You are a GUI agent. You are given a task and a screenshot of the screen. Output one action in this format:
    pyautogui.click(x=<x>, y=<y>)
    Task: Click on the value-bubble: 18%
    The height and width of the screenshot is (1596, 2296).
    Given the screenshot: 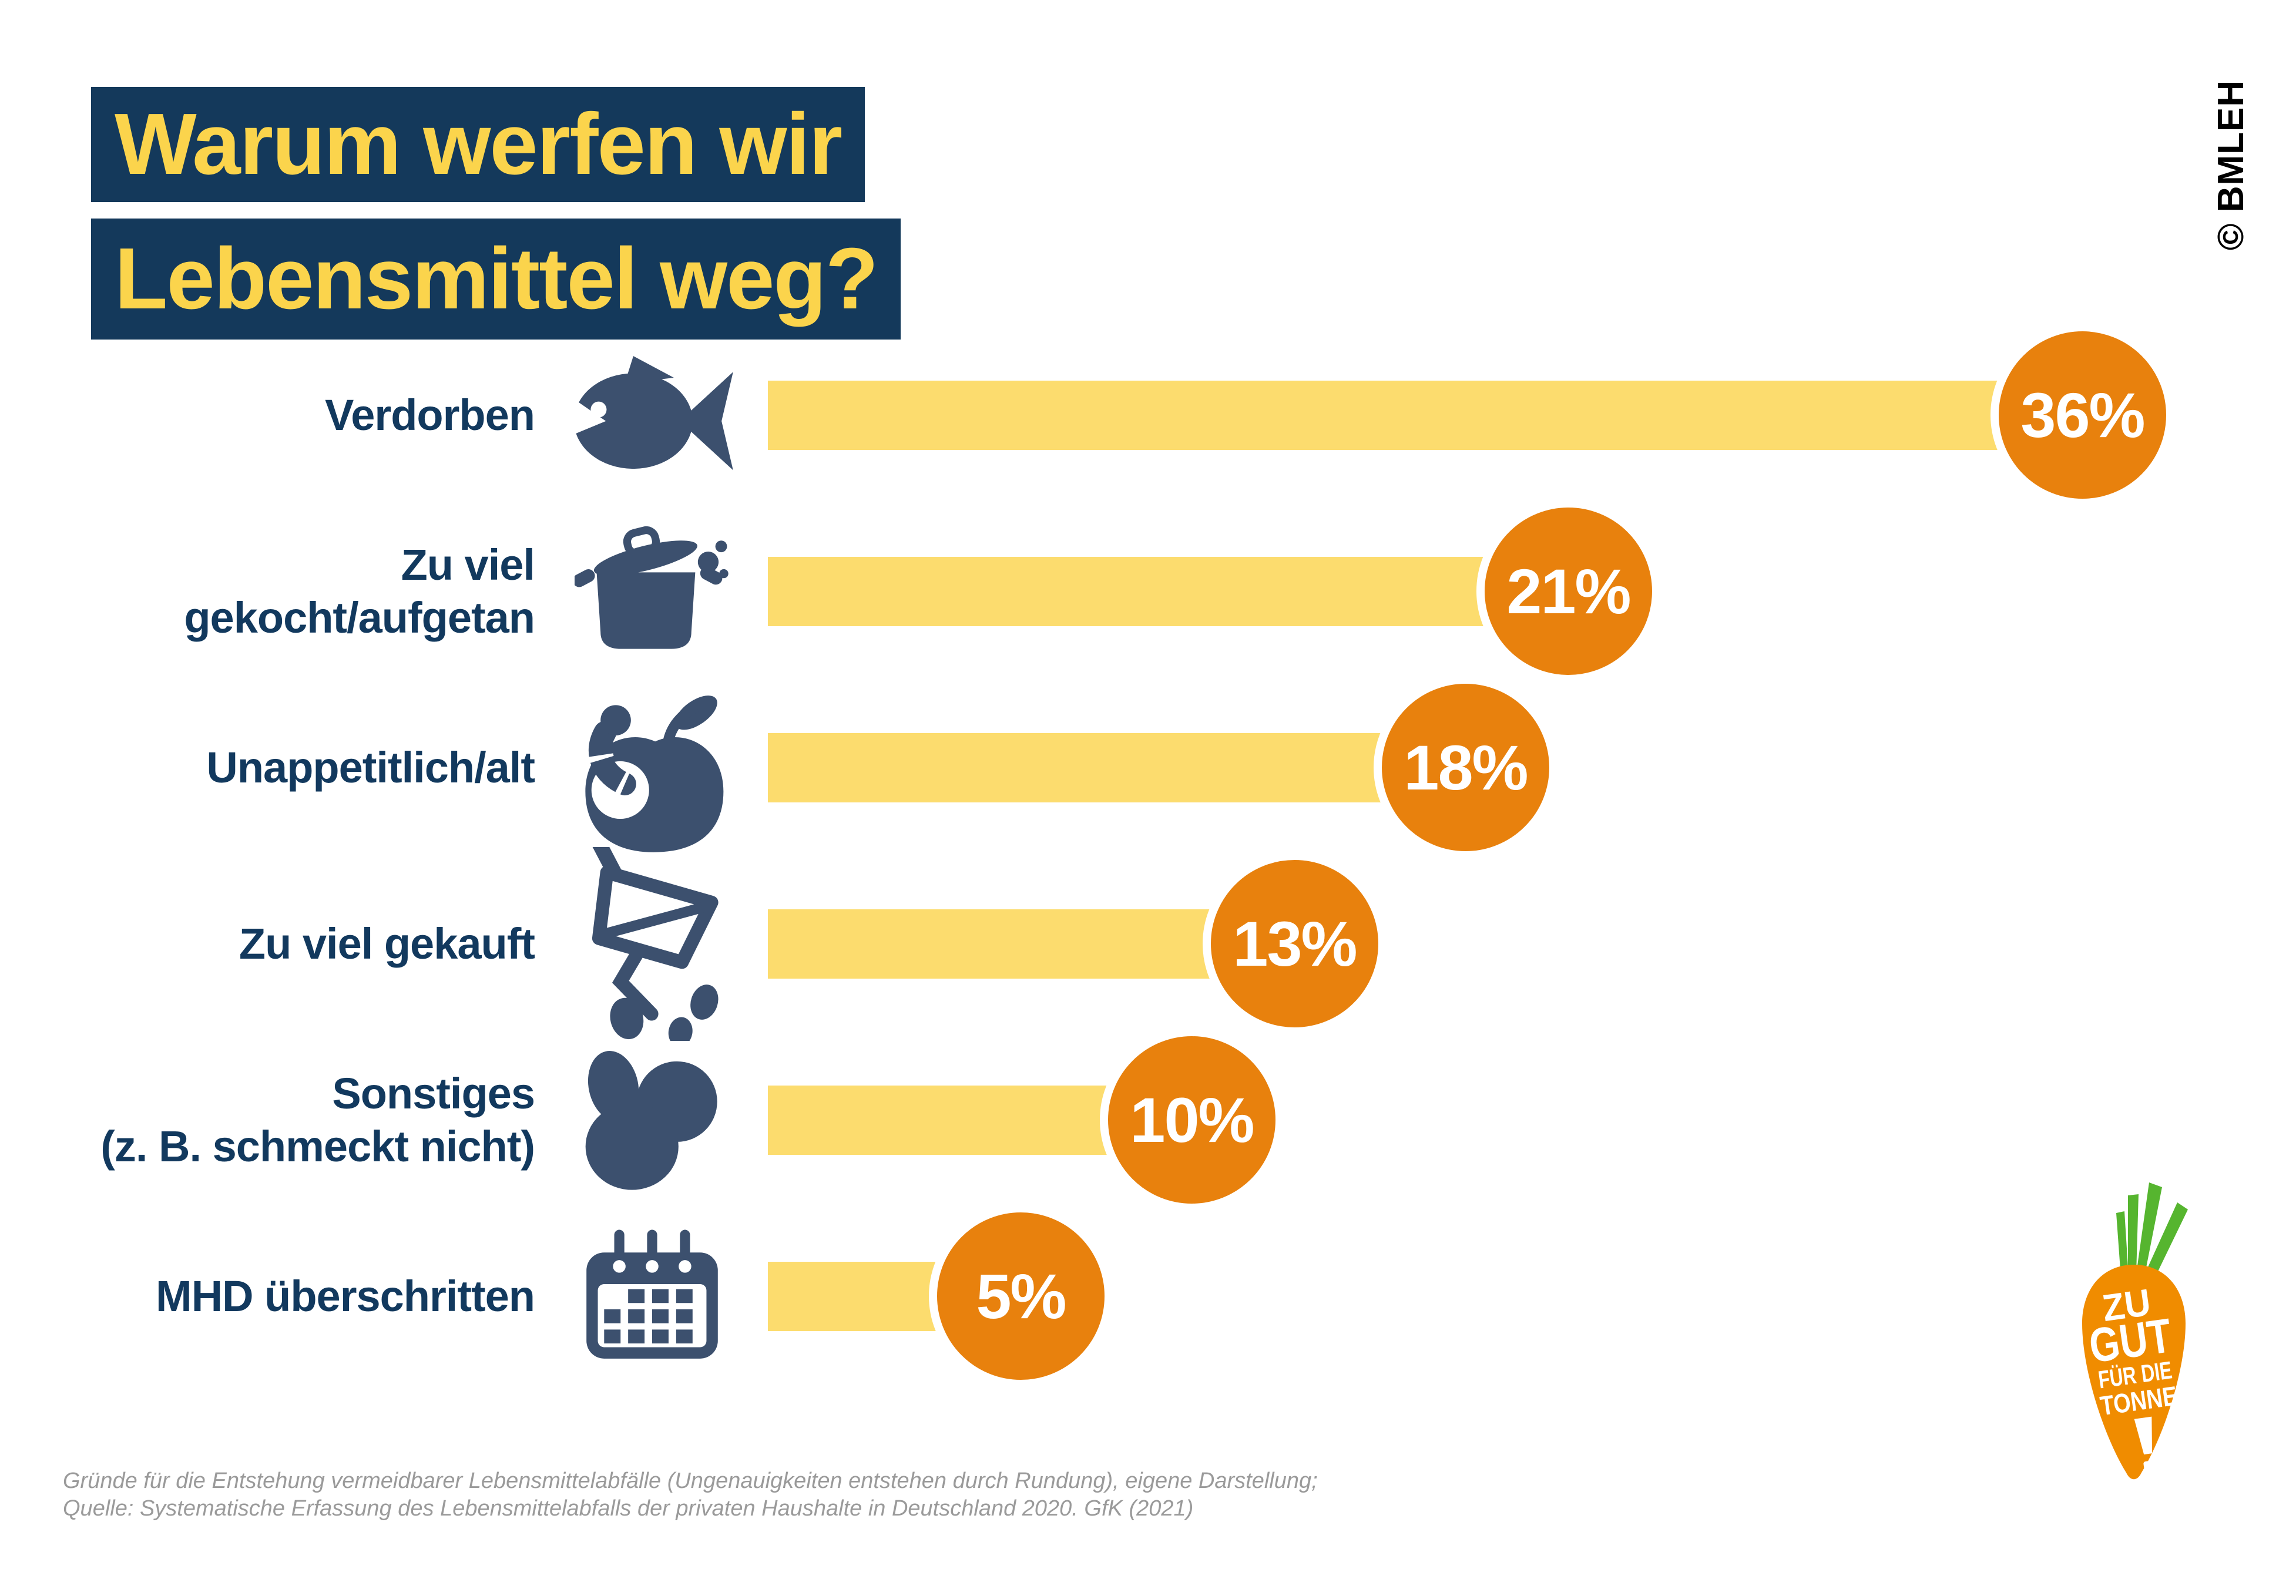 What is the action you would take?
    pyautogui.click(x=1465, y=767)
    